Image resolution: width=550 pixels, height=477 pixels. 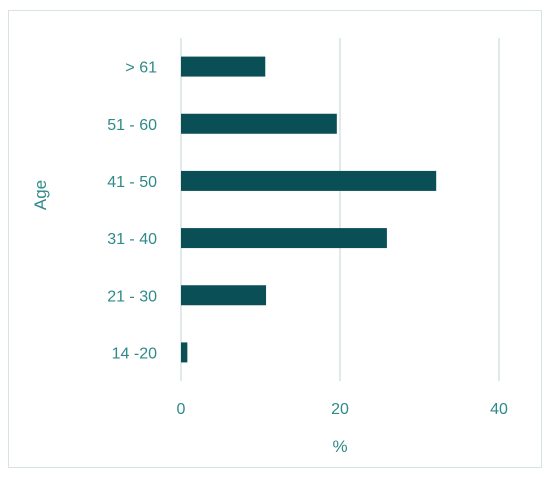 I want to click on y-tick-label: 21 - 30, so click(x=132, y=296).